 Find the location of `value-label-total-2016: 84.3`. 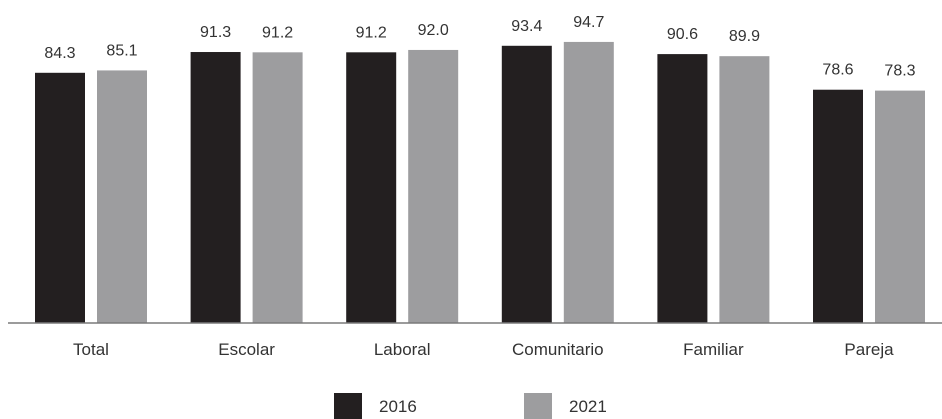

value-label-total-2016: 84.3 is located at coordinates (59, 53).